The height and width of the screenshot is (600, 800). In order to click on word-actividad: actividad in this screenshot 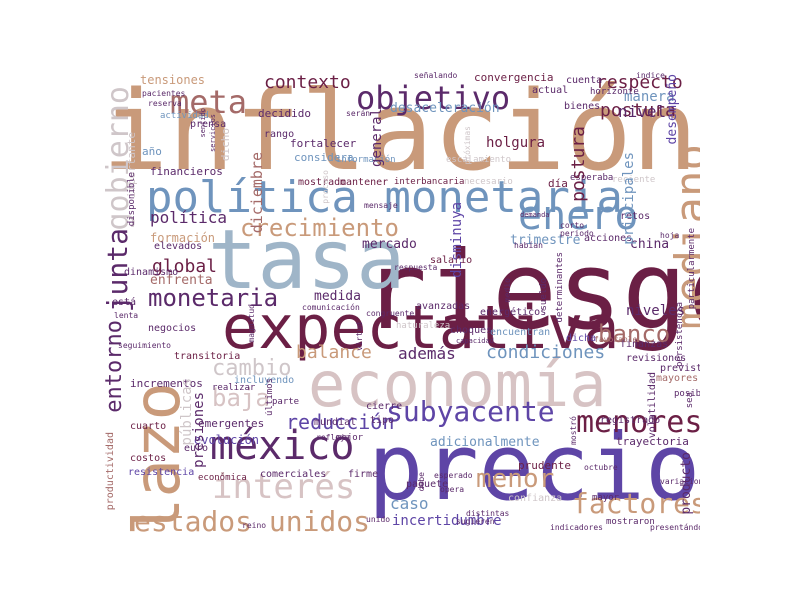, I will do `click(184, 116)`.